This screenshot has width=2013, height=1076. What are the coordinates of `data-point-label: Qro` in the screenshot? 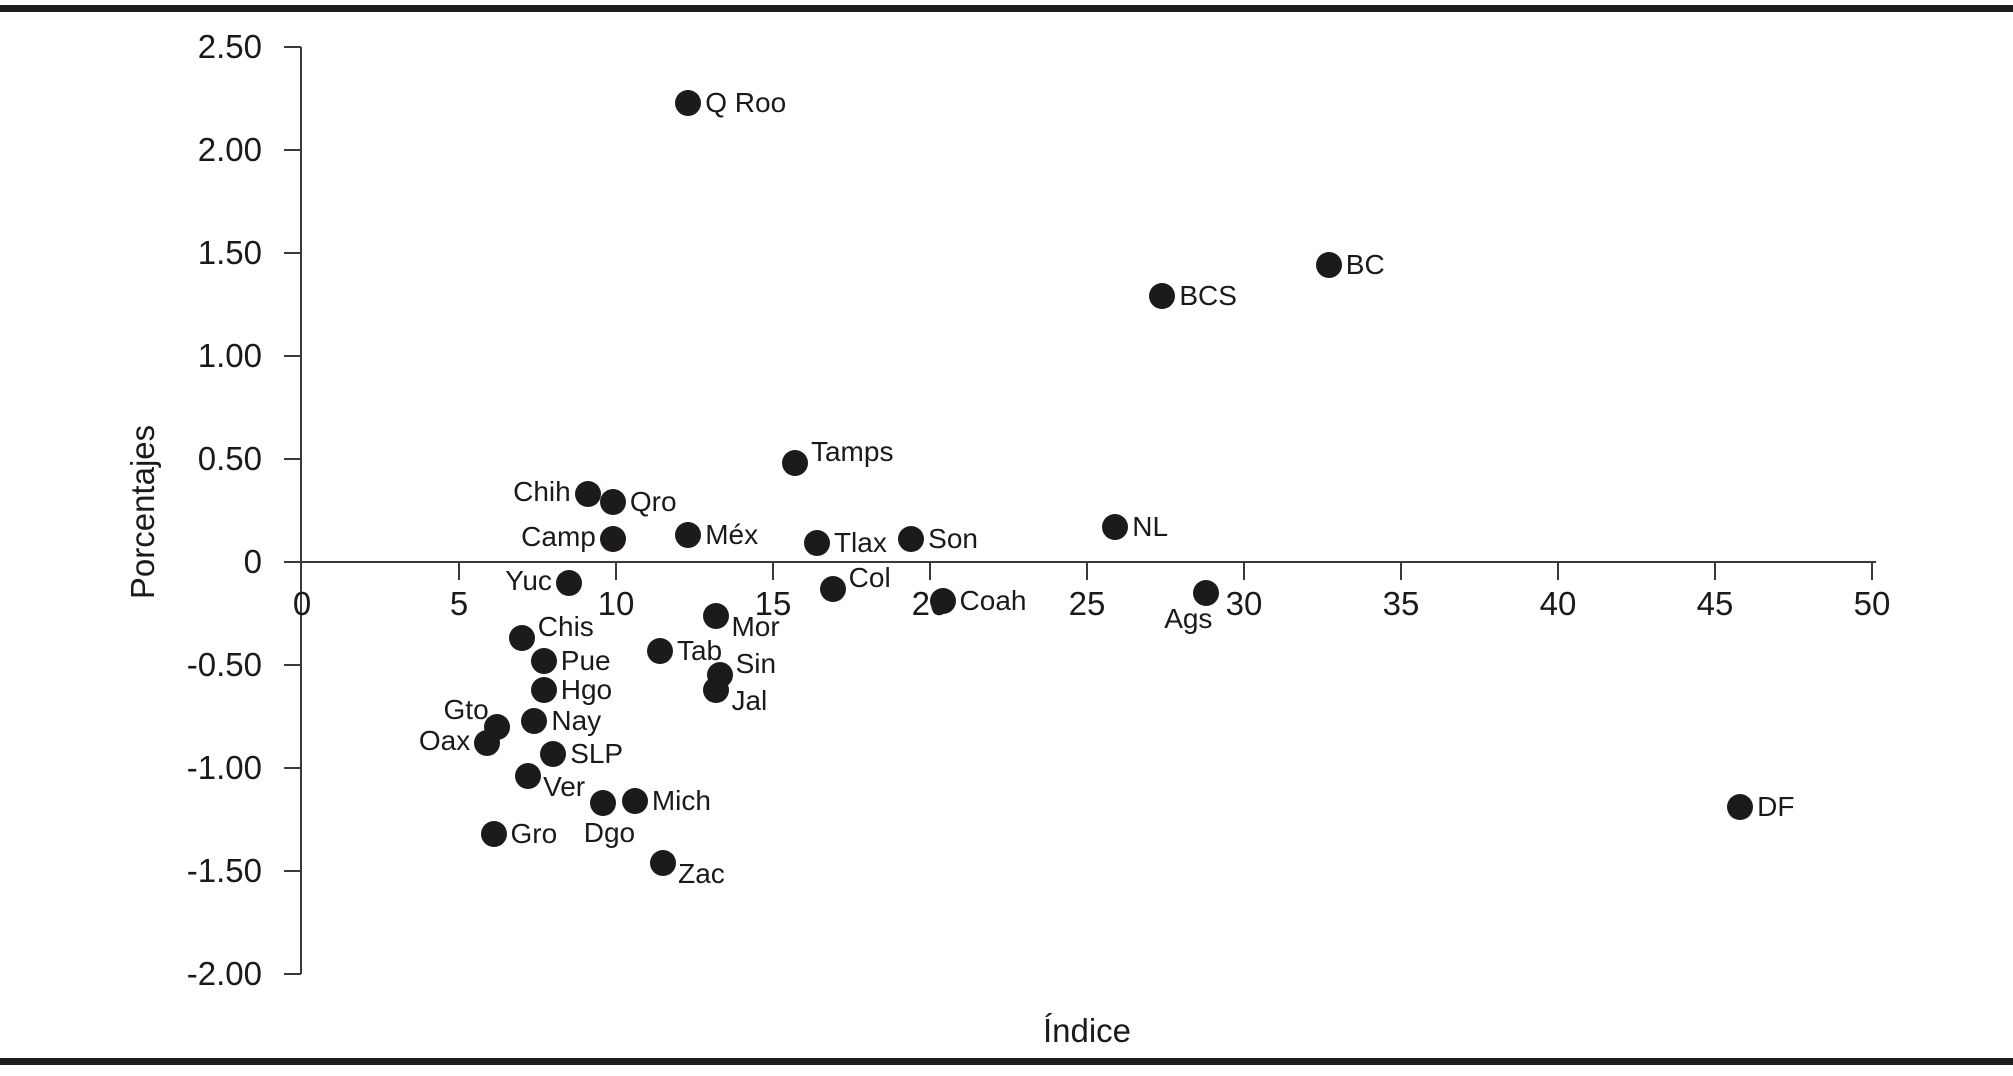 It's located at (653, 502).